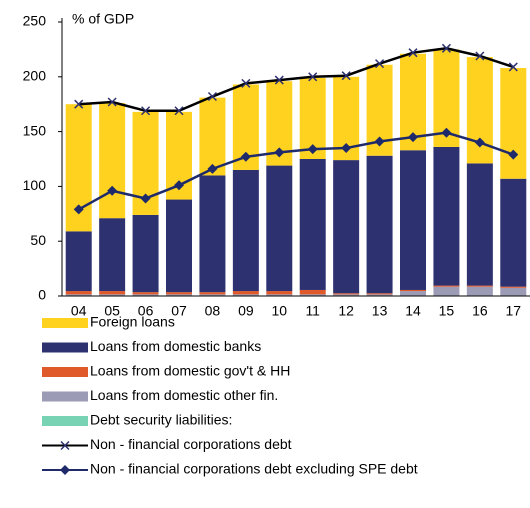 The width and height of the screenshot is (530, 508). What do you see at coordinates (132, 322) in the screenshot?
I see `legend-label: Foreign loans` at bounding box center [132, 322].